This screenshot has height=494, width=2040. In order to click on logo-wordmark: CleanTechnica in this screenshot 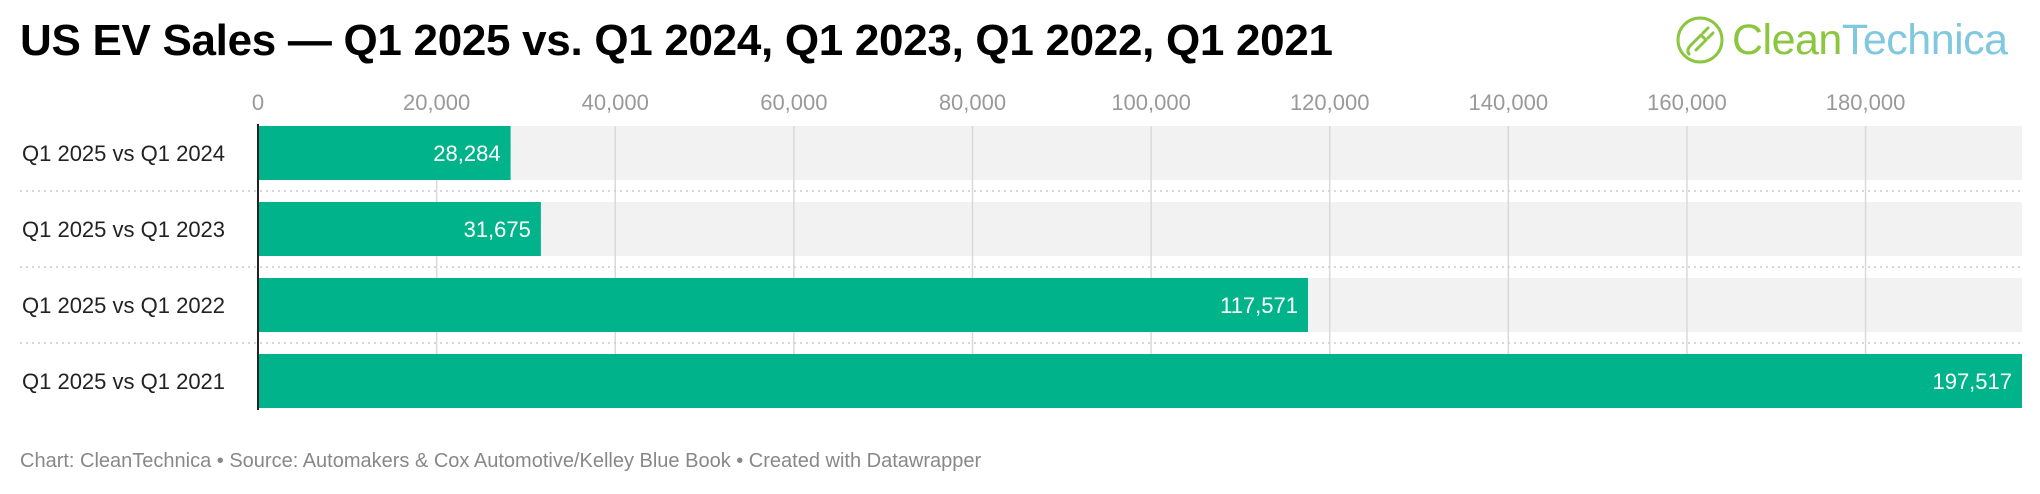, I will do `click(1870, 40)`.